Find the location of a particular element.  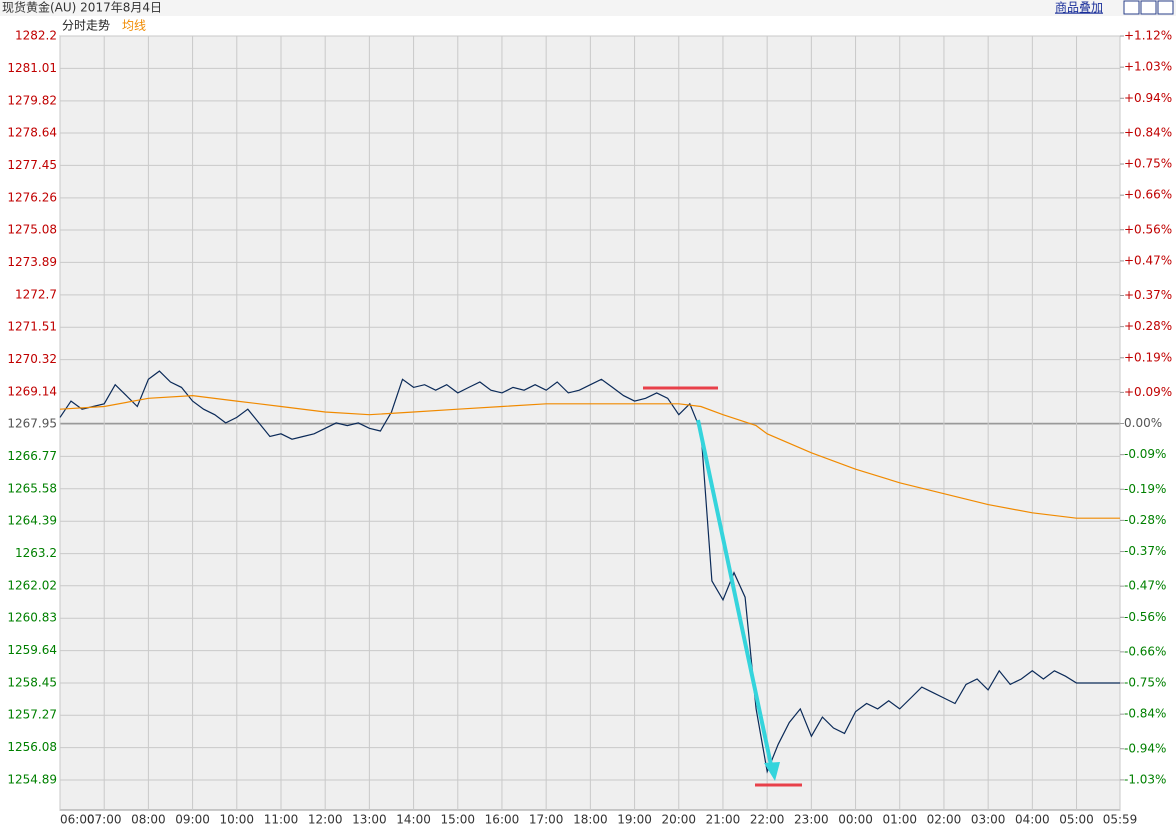

annotations is located at coordinates (722, 586).